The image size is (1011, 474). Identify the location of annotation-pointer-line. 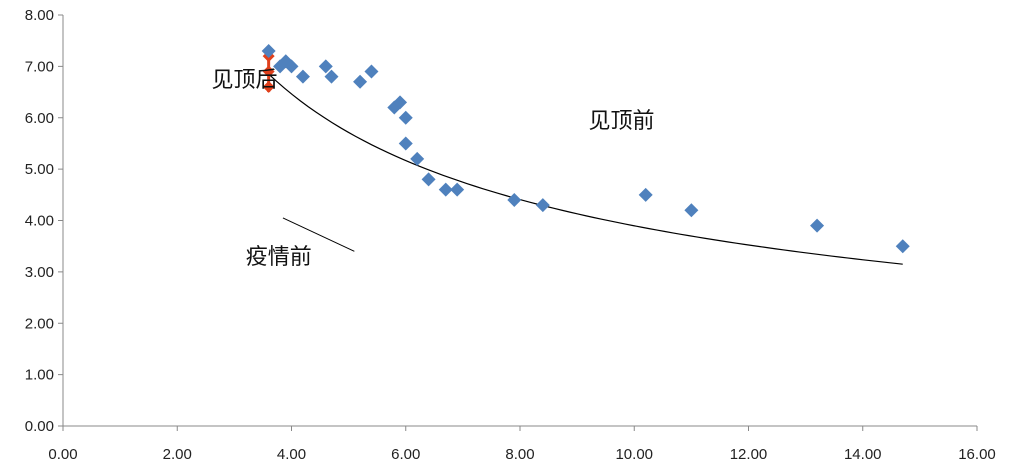
(318, 234).